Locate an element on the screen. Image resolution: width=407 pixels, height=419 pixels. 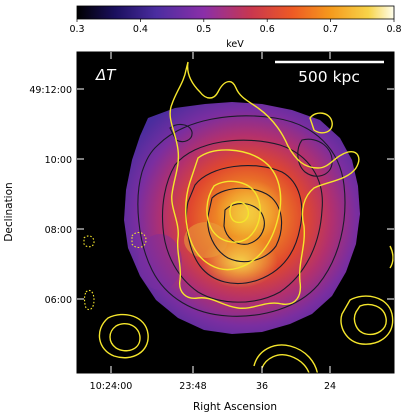
y-tick-label: 49:12:00 is located at coordinates (50, 90).